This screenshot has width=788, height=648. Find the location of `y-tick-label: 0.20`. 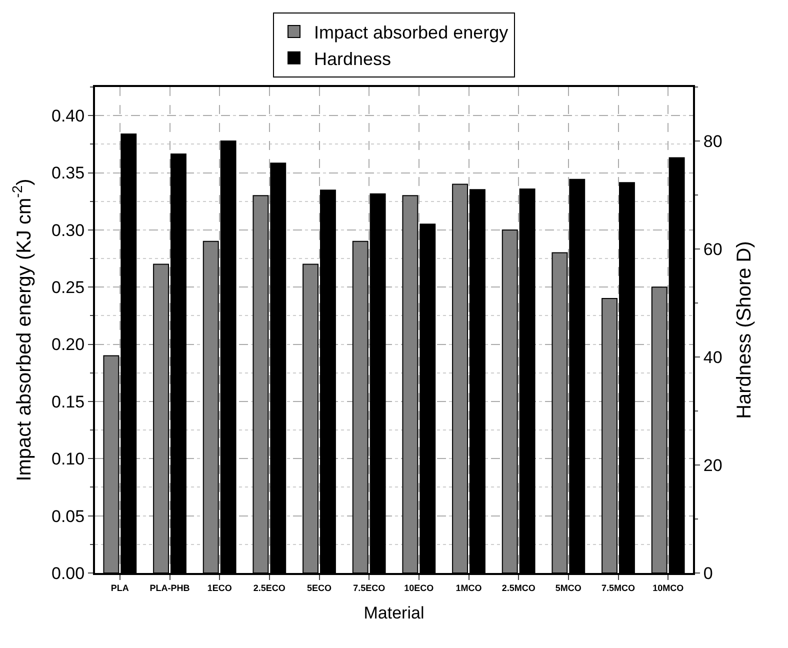

y-tick-label: 0.20 is located at coordinates (68, 344).